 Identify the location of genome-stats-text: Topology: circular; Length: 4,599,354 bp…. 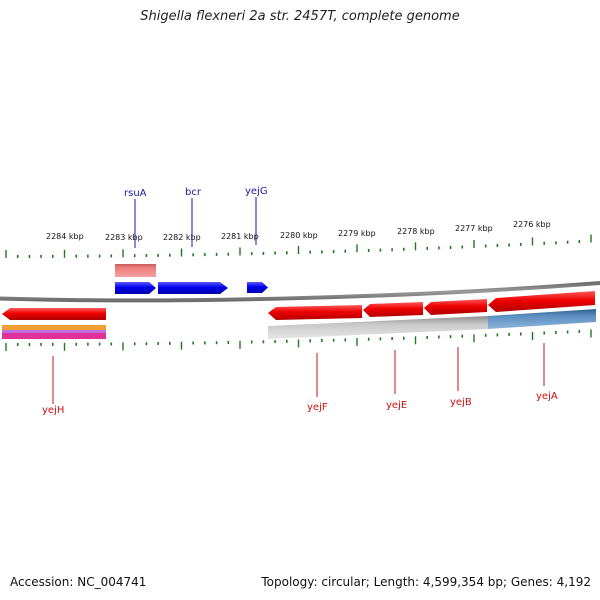
(426, 582).